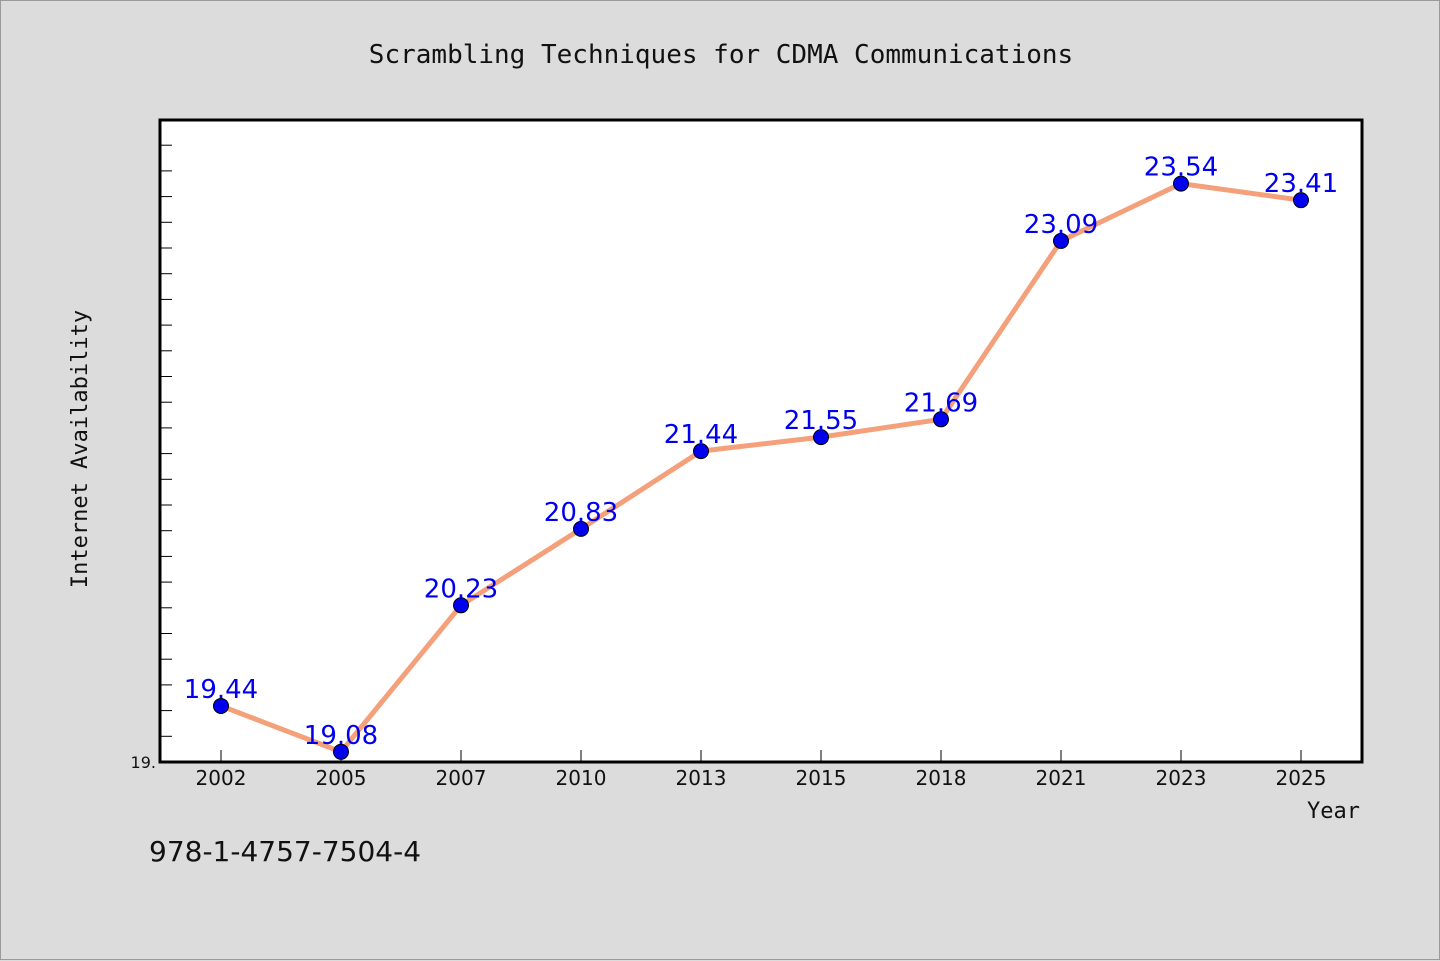 The image size is (1440, 961). Describe the element at coordinates (1301, 778) in the screenshot. I see `x-tick-label: 2025` at that location.